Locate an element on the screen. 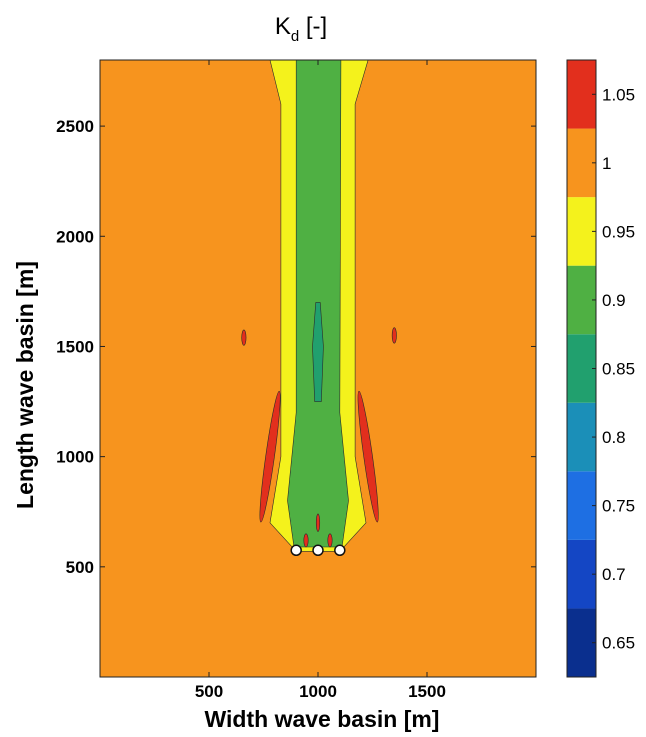  colorbar-tick-label: 0.9 is located at coordinates (614, 300).